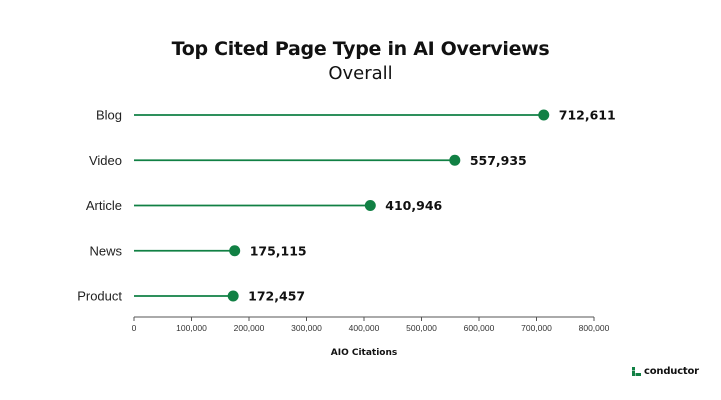  I want to click on x-tick-label: 700,000, so click(536, 328).